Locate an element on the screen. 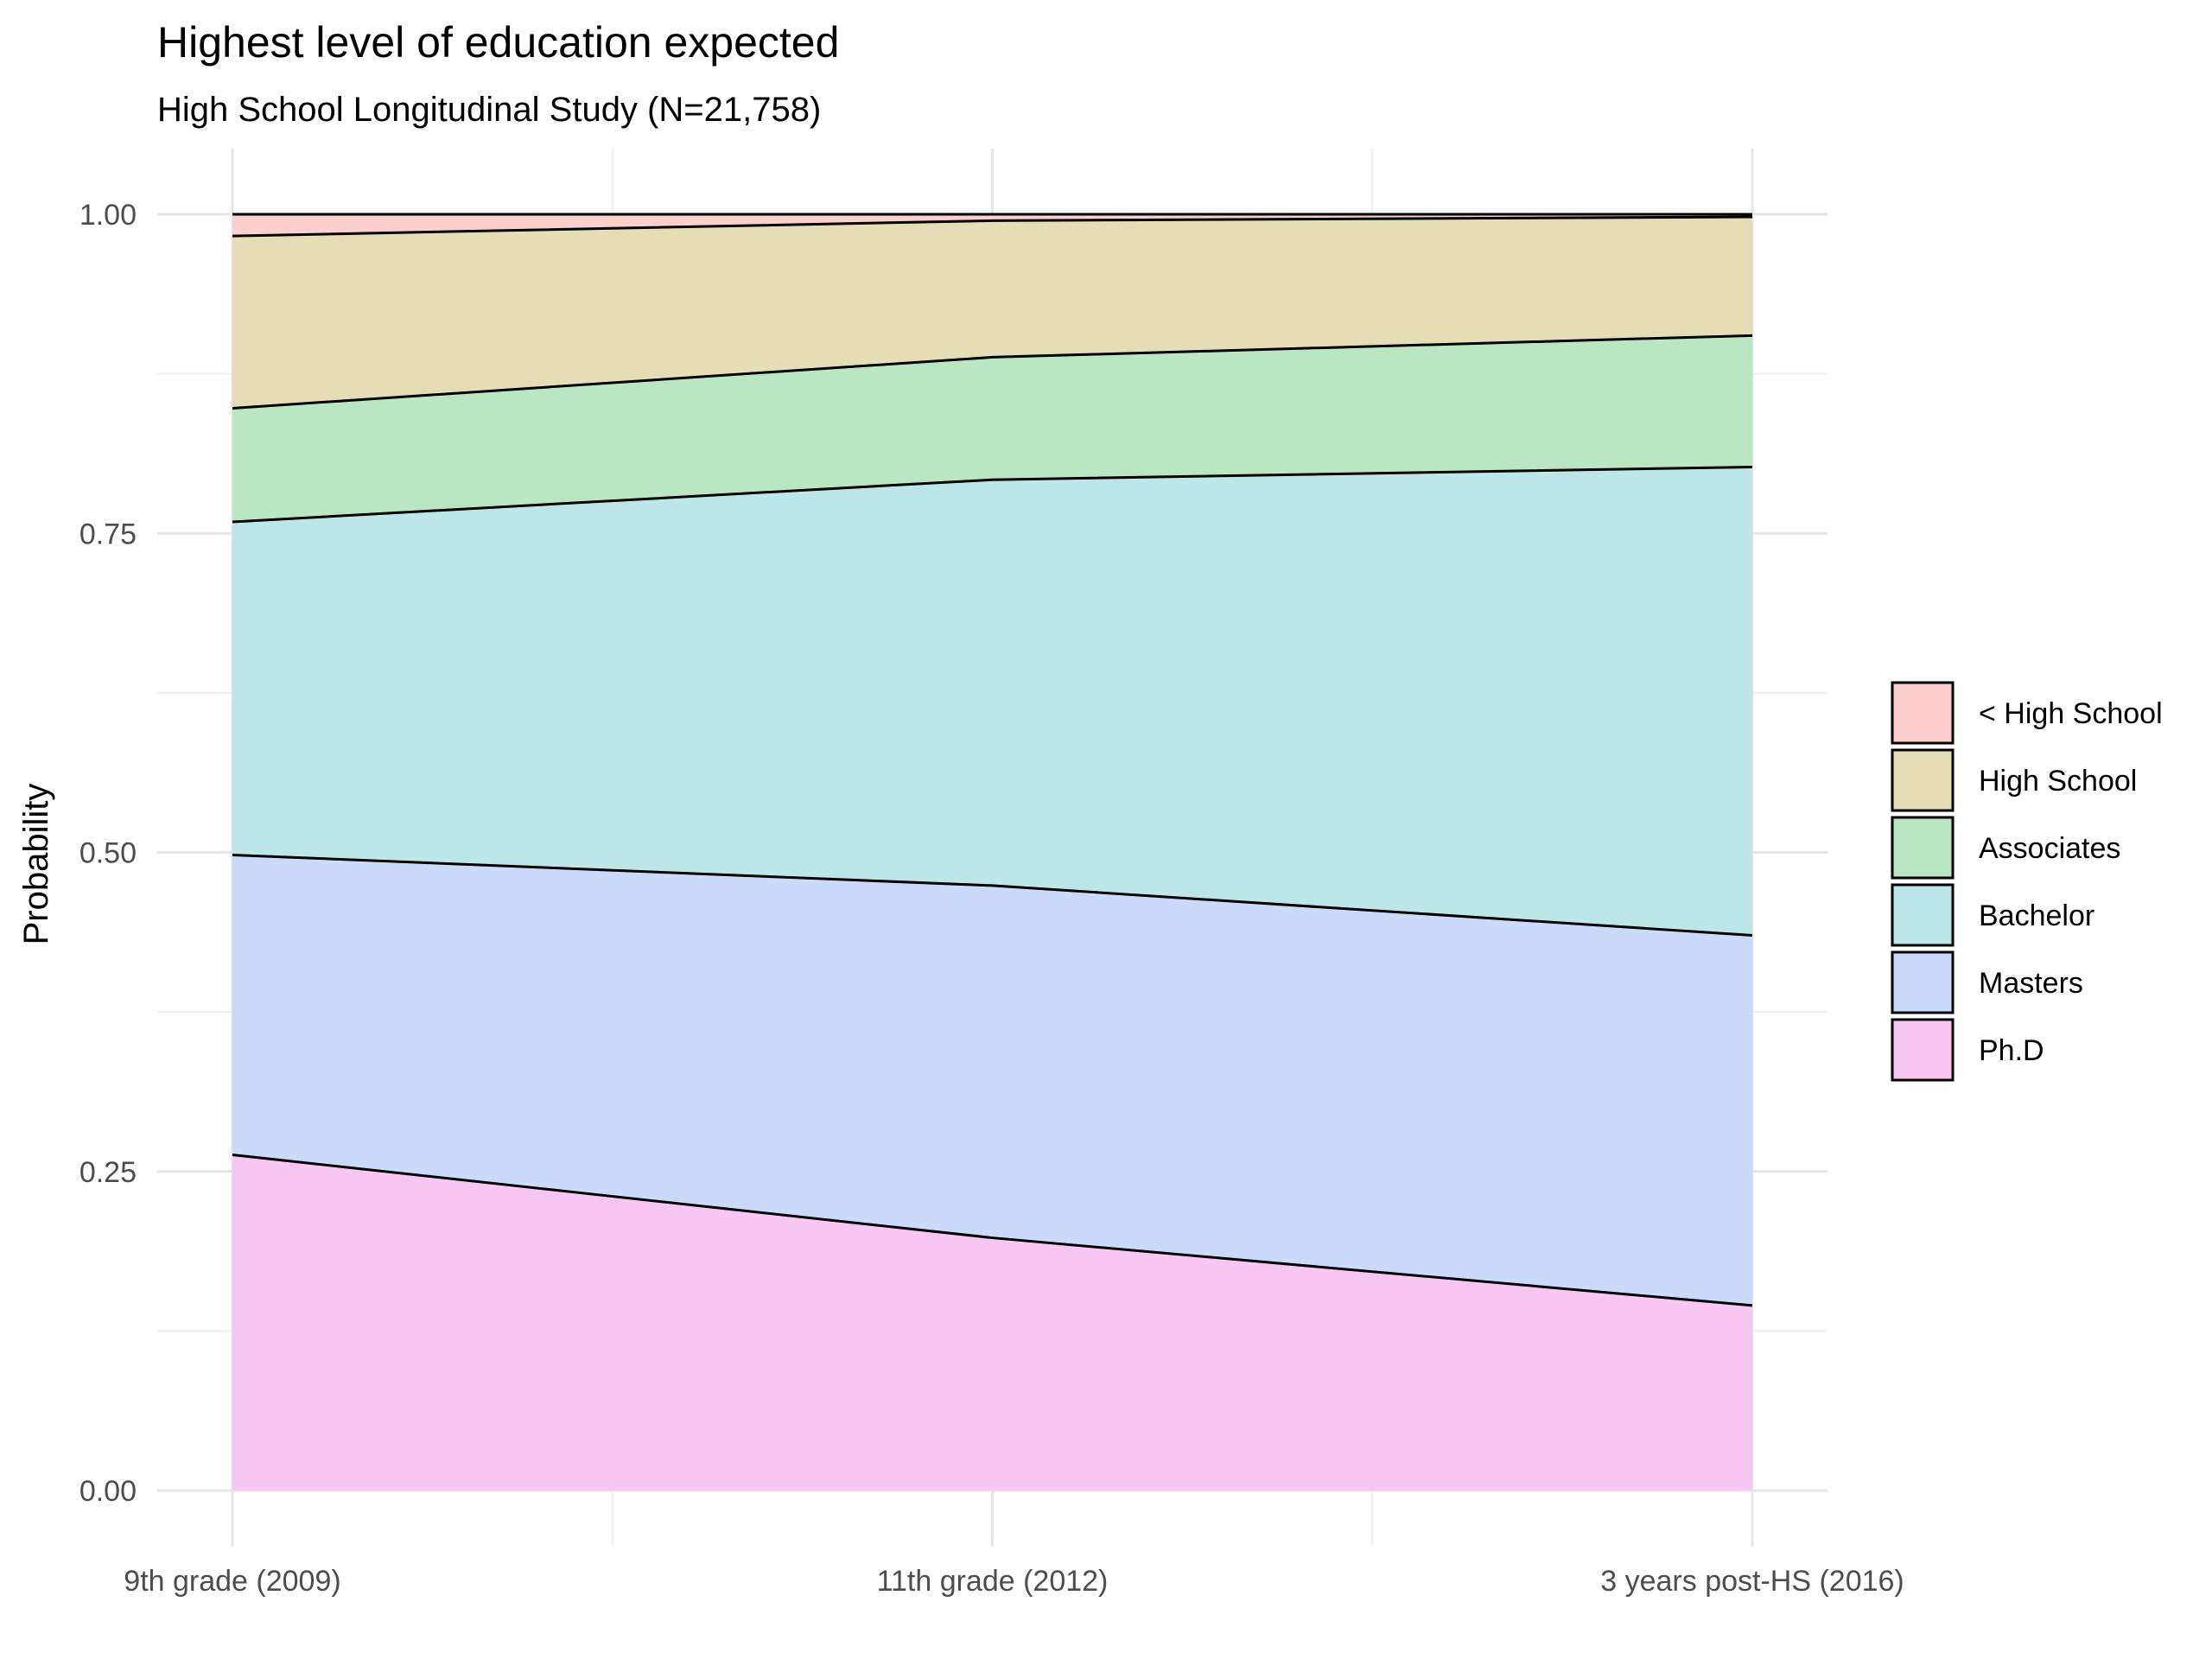 This screenshot has height=1659, width=2212. legend-key-masters is located at coordinates (1923, 982).